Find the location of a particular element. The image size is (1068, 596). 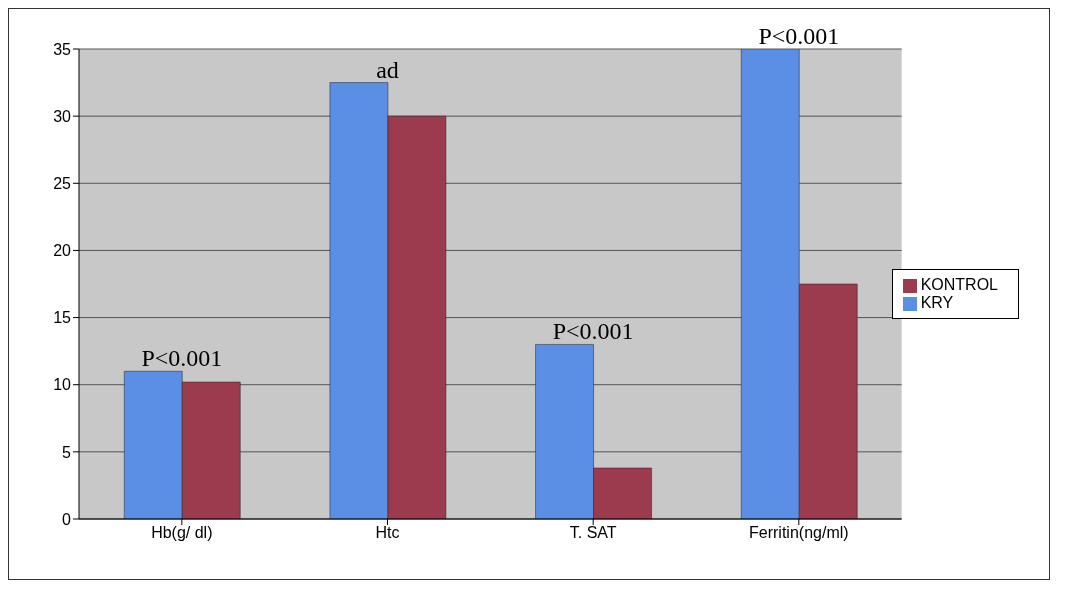

y-tick-label: 30 is located at coordinates (62, 116).